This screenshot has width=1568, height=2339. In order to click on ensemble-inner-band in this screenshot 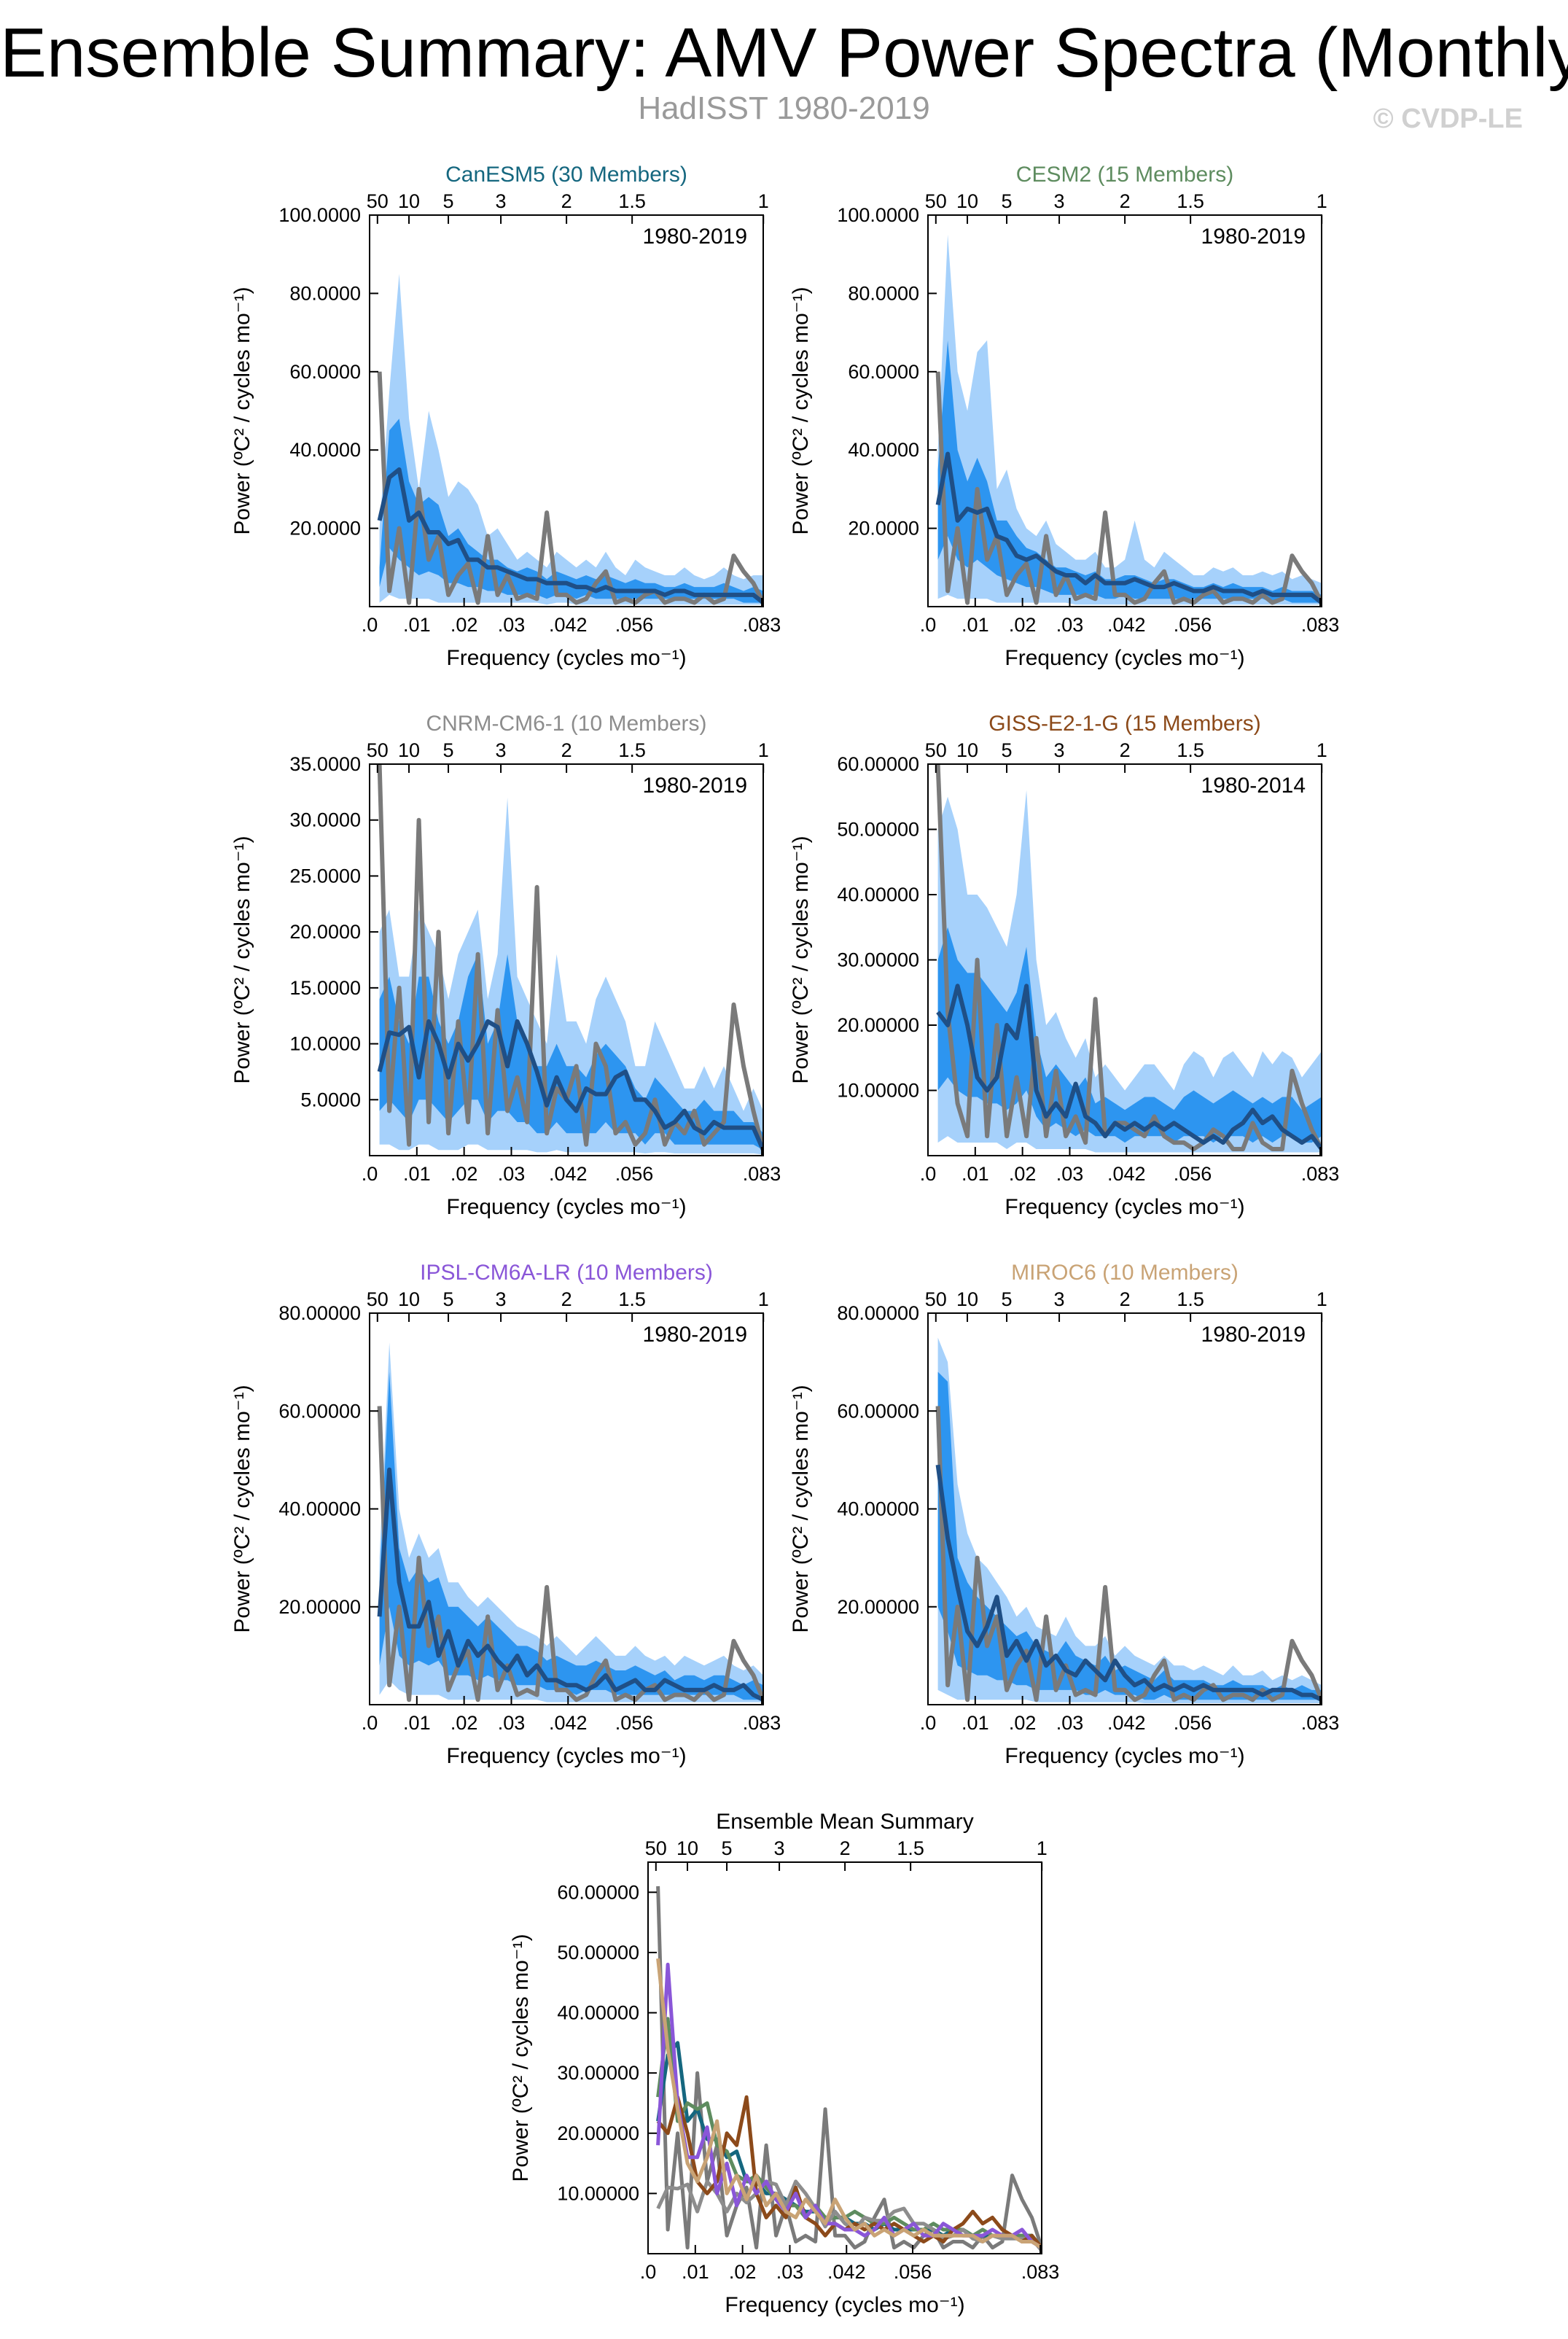, I will do `click(1130, 1536)`.